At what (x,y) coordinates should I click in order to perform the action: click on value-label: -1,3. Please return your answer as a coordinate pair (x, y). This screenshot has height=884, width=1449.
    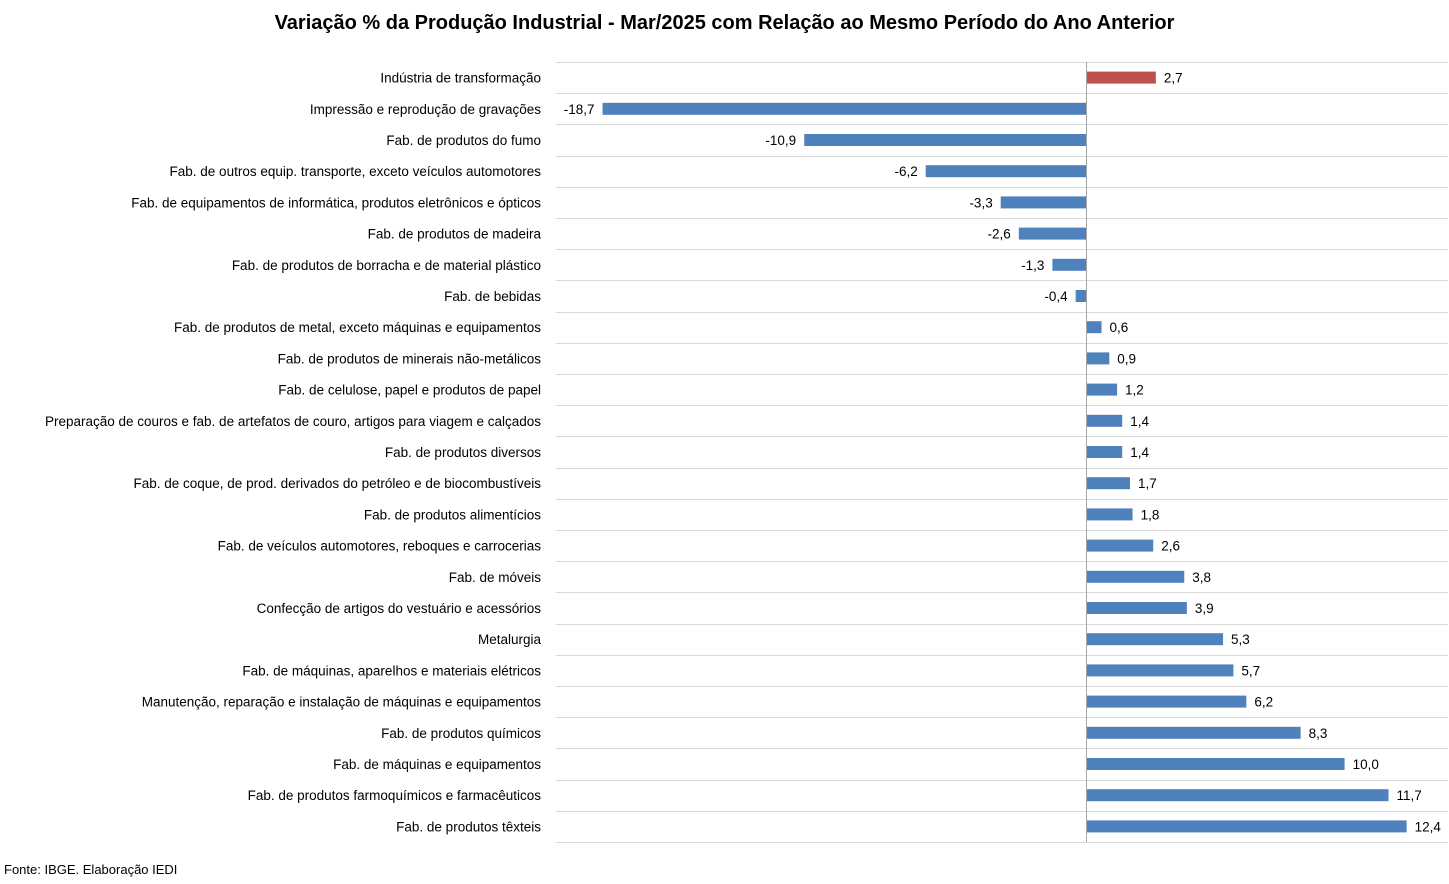
    Looking at the image, I should click on (1032, 265).